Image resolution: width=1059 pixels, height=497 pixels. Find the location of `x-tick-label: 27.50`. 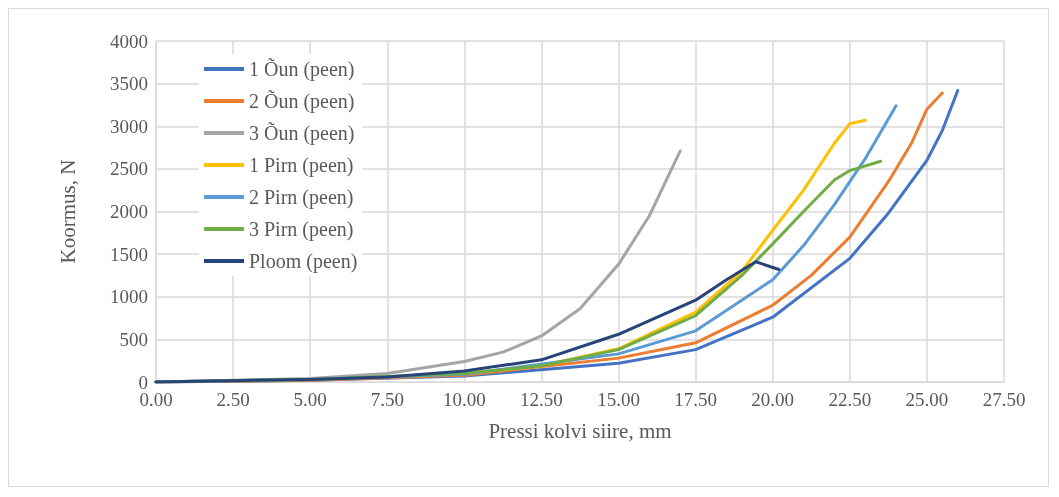

x-tick-label: 27.50 is located at coordinates (1004, 399).